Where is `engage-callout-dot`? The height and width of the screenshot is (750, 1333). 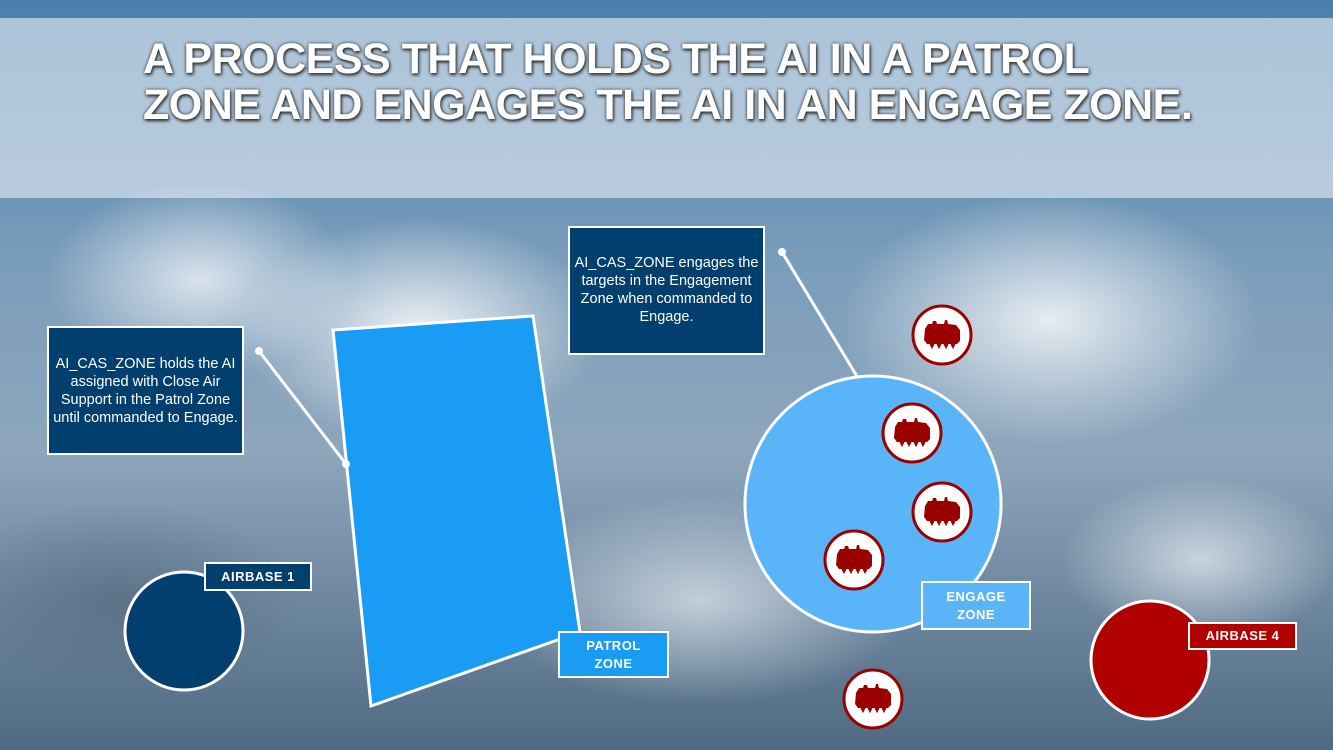
engage-callout-dot is located at coordinates (782, 252).